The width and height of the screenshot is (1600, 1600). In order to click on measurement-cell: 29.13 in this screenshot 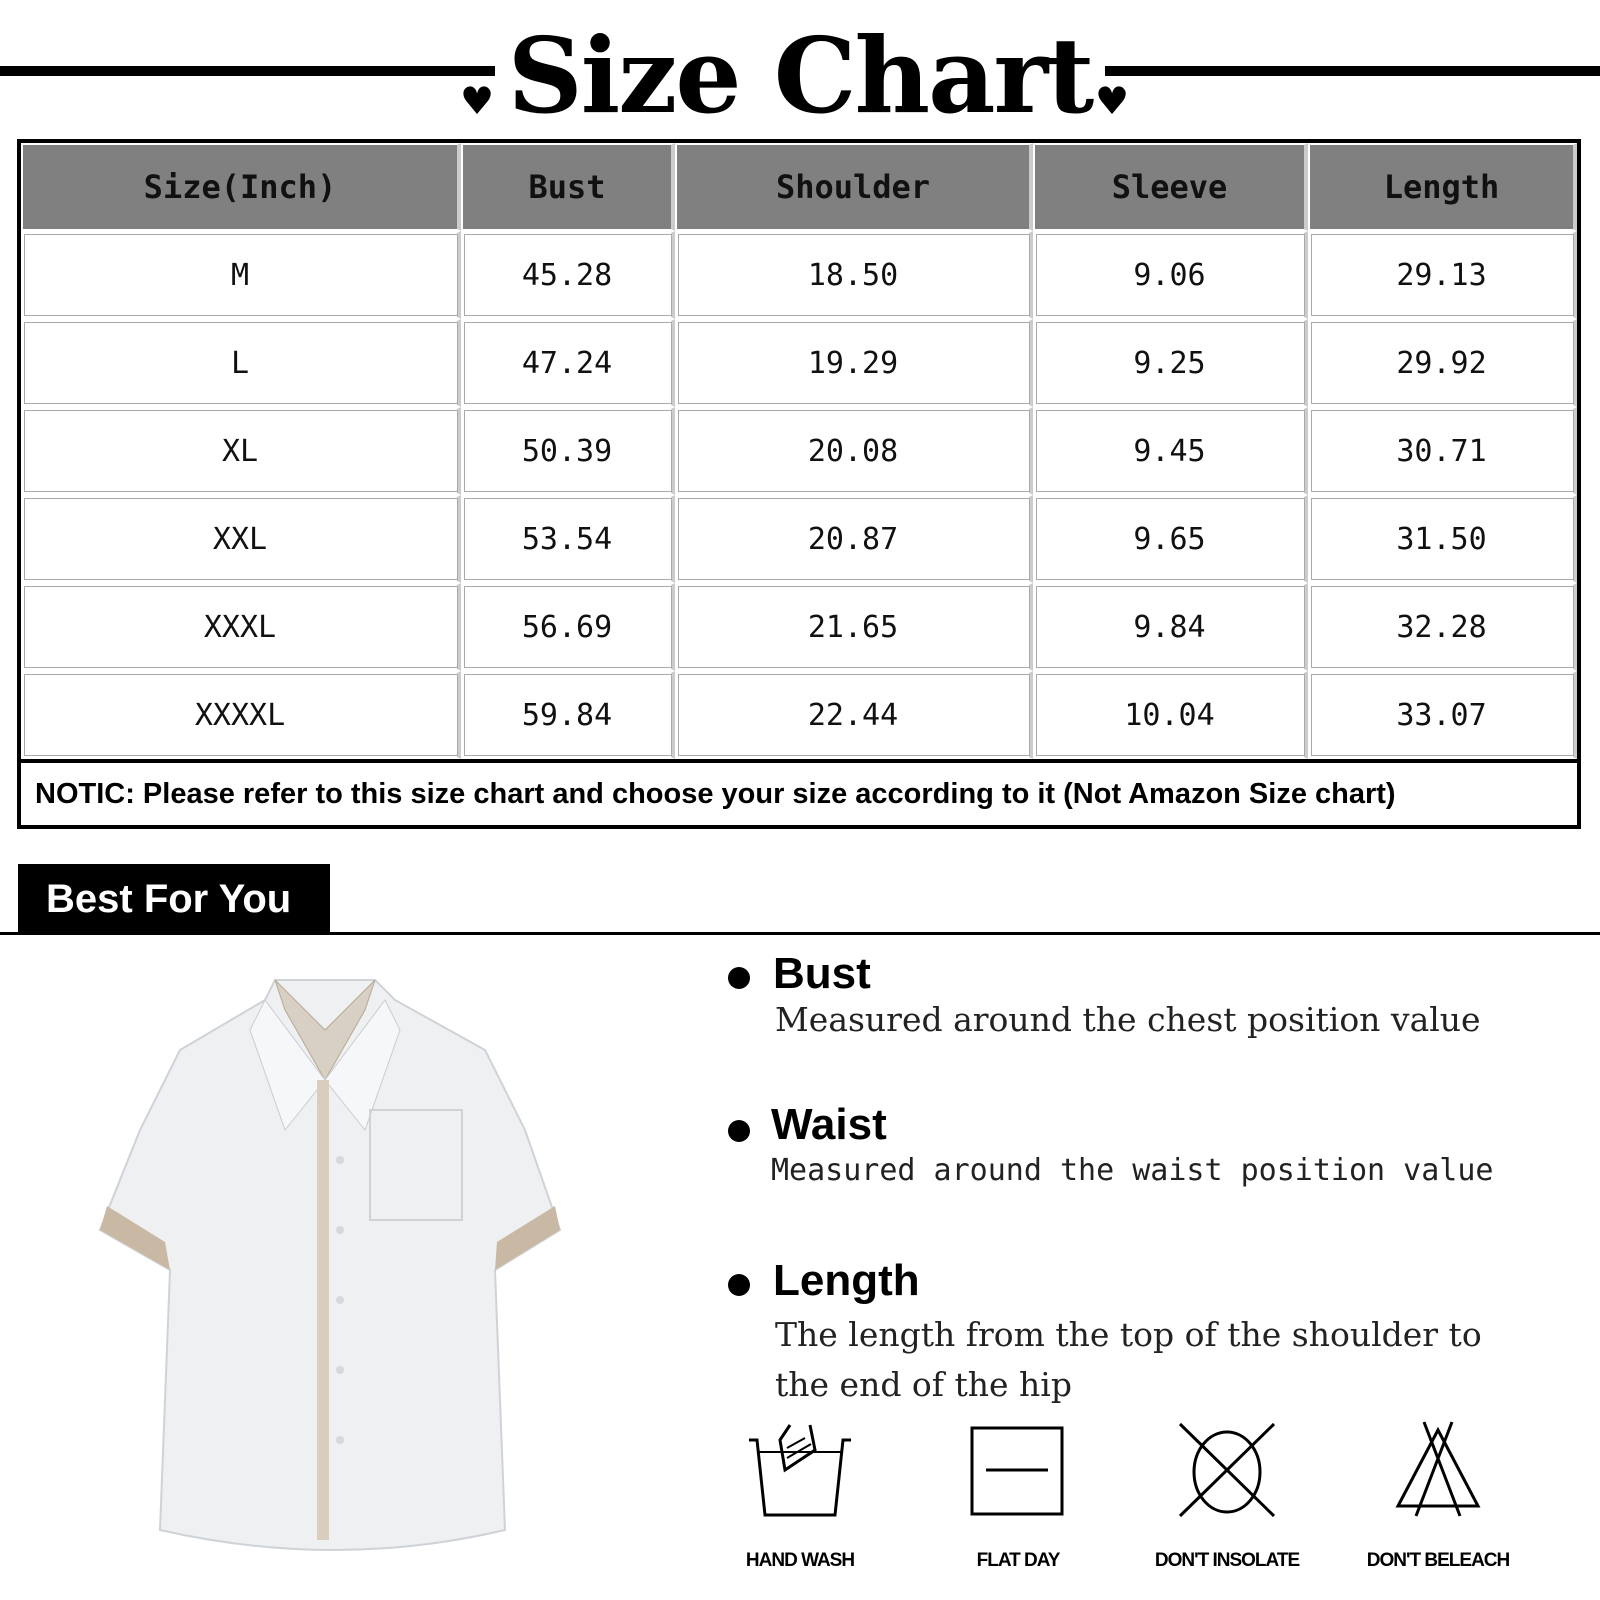, I will do `click(1442, 275)`.